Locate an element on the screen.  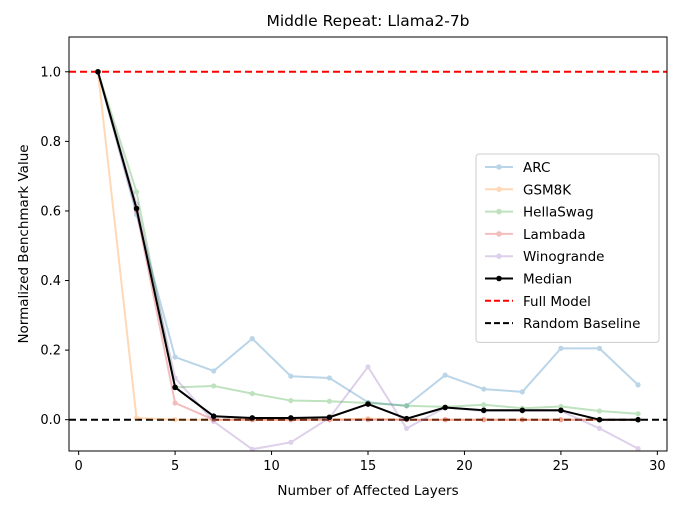
legend-item-gsm8k is located at coordinates (499, 189).